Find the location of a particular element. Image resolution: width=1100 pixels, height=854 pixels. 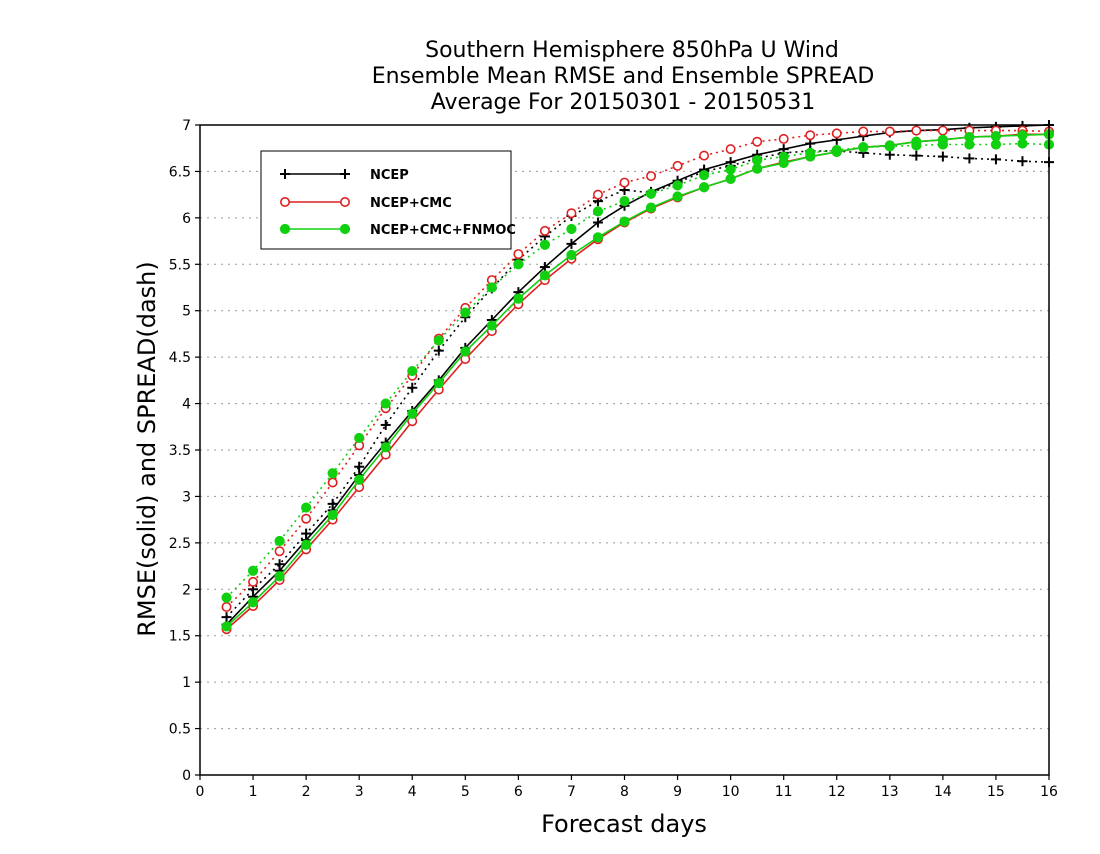

x-tick-label: 11 is located at coordinates (784, 792).